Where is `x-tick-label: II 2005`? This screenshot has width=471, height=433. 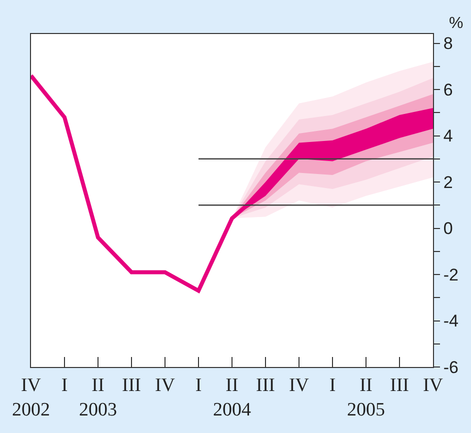 x-tick-label: II 2005 is located at coordinates (366, 397).